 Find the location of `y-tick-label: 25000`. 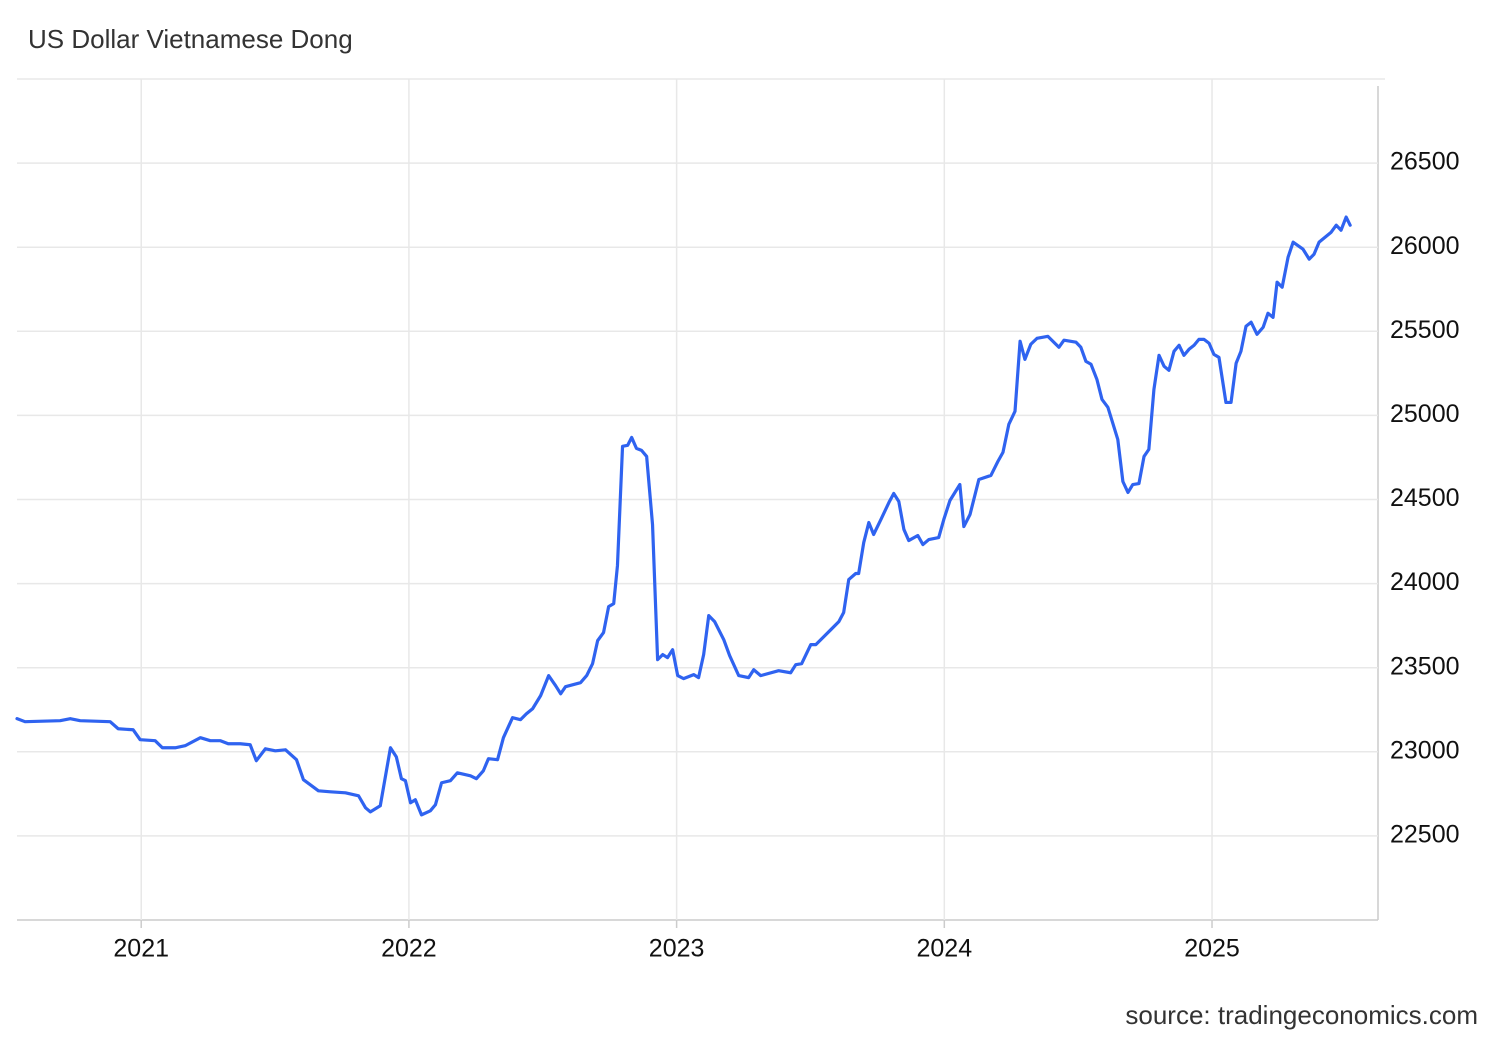

y-tick-label: 25000 is located at coordinates (1425, 414).